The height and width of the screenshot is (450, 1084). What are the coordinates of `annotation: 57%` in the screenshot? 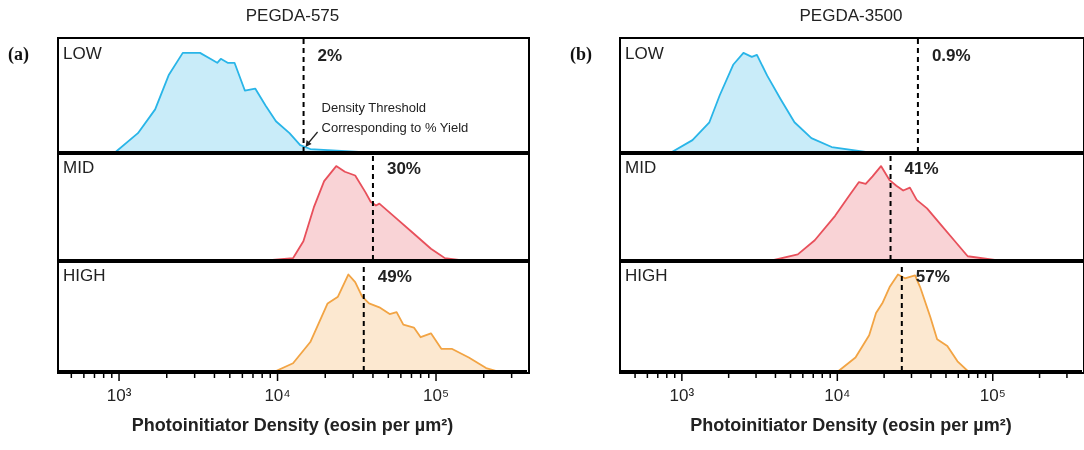 It's located at (932, 277).